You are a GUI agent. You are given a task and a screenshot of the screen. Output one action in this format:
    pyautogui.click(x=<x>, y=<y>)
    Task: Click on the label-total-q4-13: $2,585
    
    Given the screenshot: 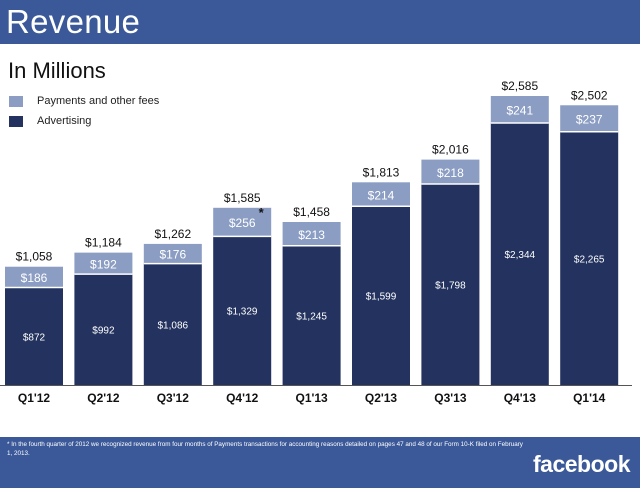 What is the action you would take?
    pyautogui.click(x=519, y=86)
    